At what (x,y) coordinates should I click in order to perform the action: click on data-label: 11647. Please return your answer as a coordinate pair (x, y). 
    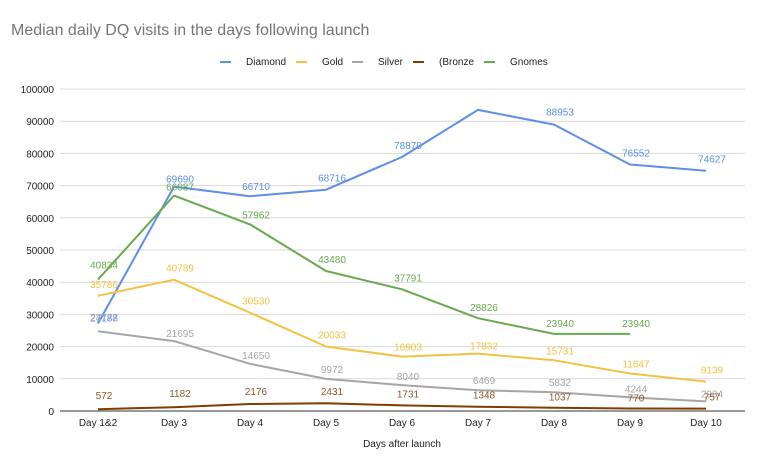
    Looking at the image, I should click on (636, 364).